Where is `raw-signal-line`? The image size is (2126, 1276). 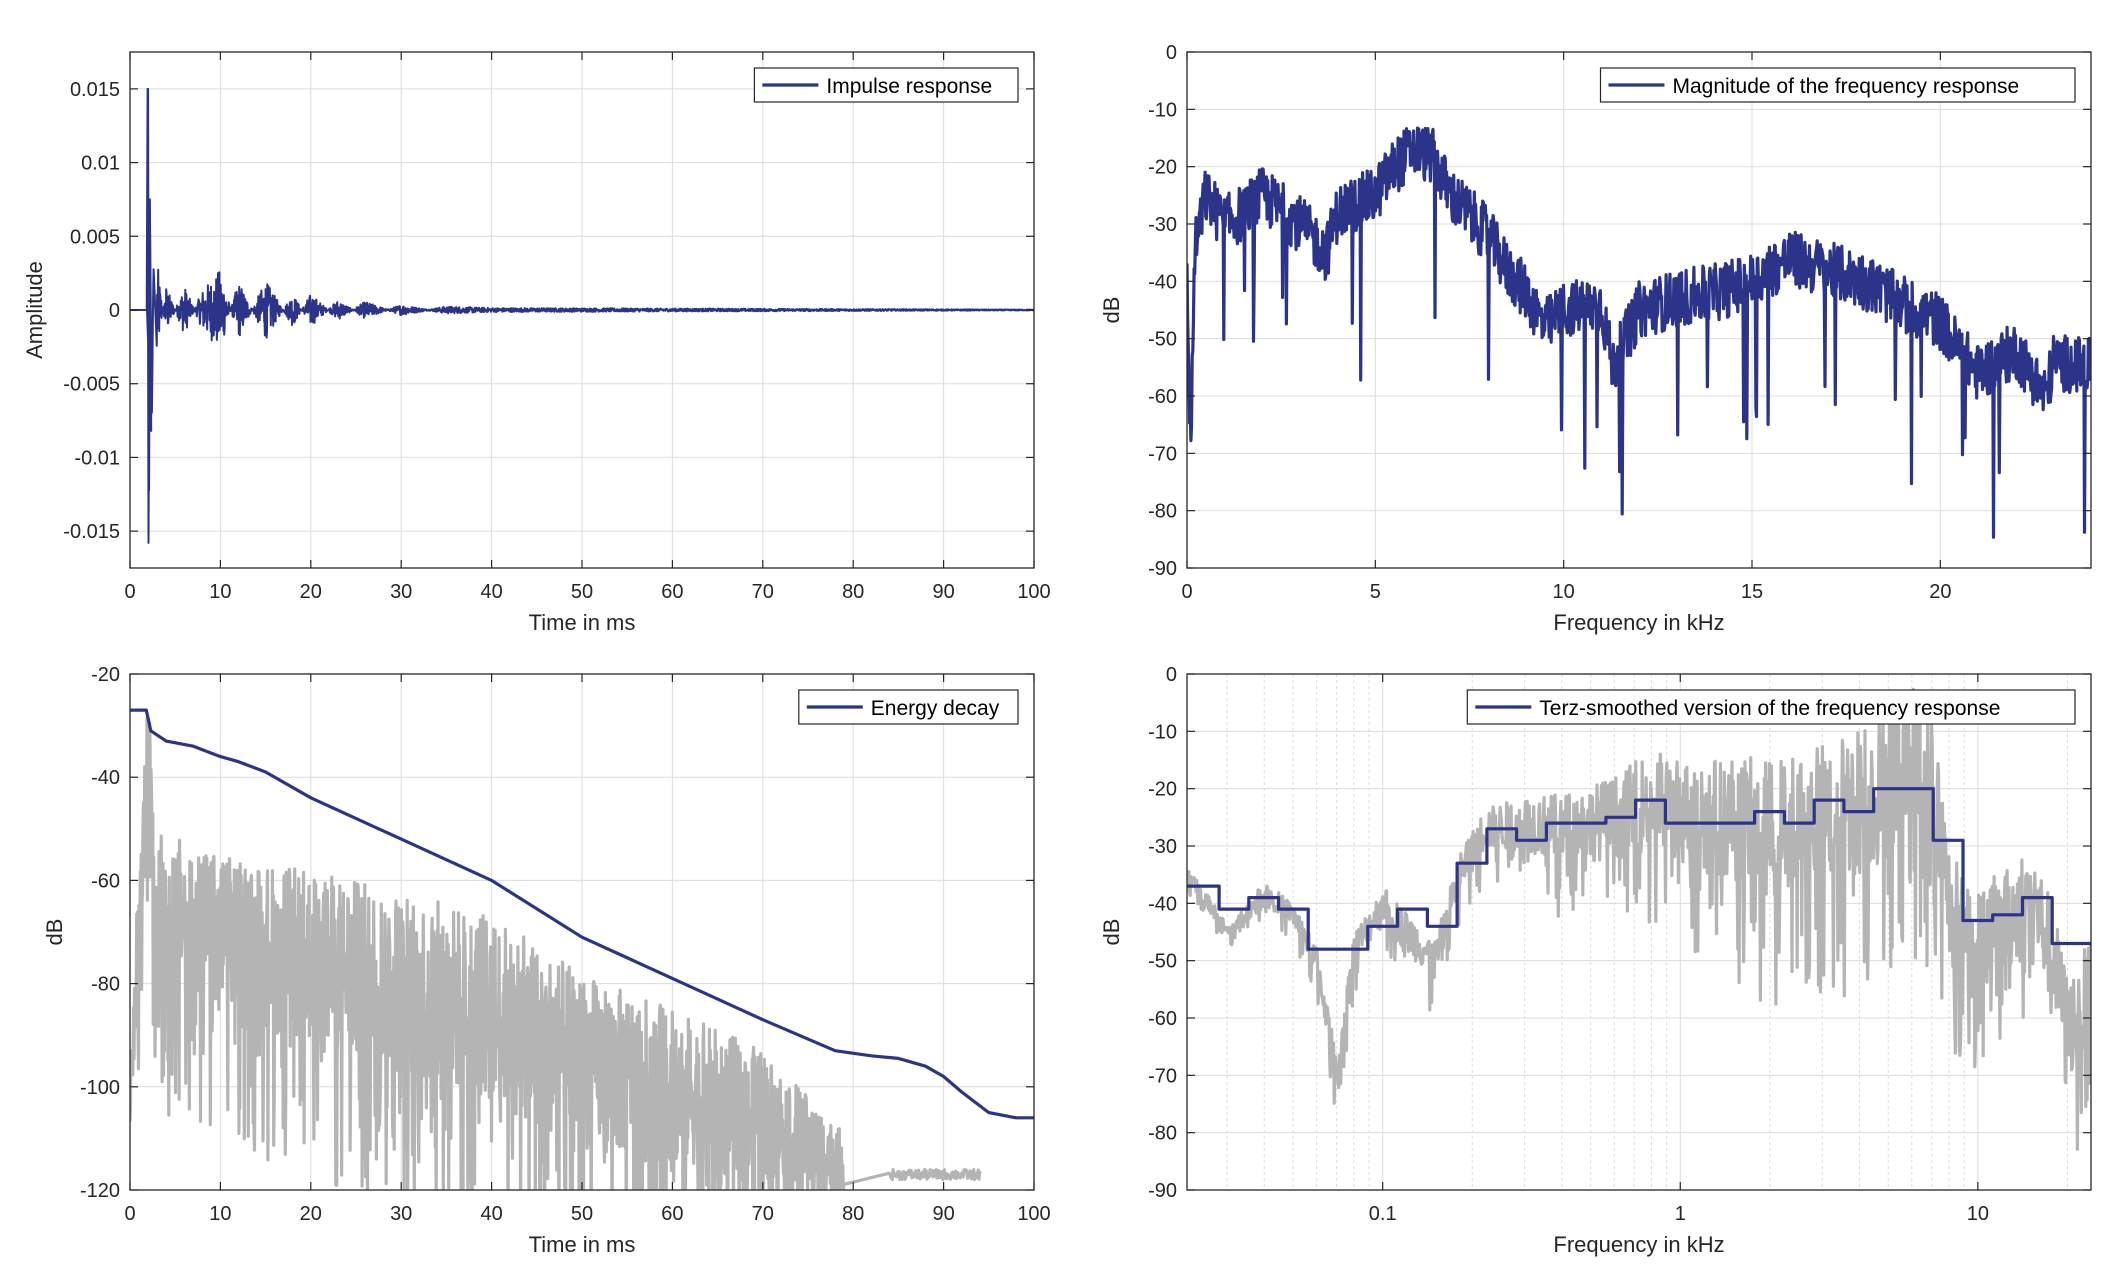 raw-signal-line is located at coordinates (556, 953).